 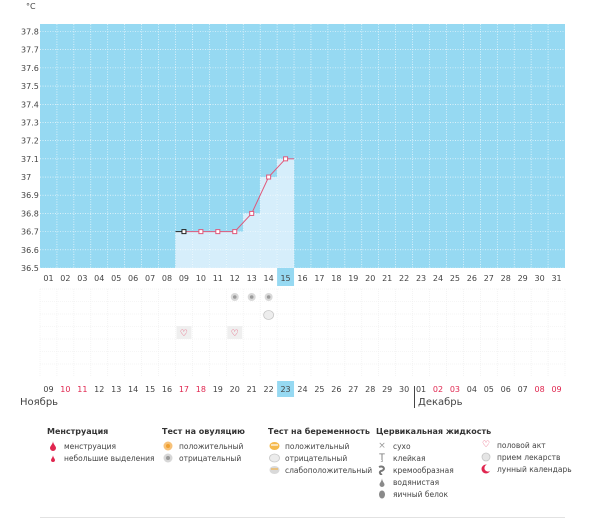 I want to click on legend-item-label: сухо, so click(x=402, y=446).